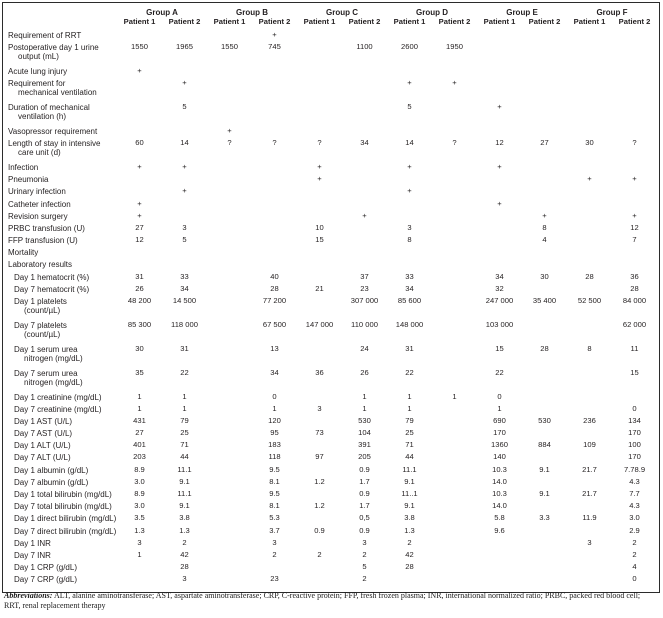 The image size is (663, 618). What do you see at coordinates (589, 348) in the screenshot?
I see `cell-value: 8` at bounding box center [589, 348].